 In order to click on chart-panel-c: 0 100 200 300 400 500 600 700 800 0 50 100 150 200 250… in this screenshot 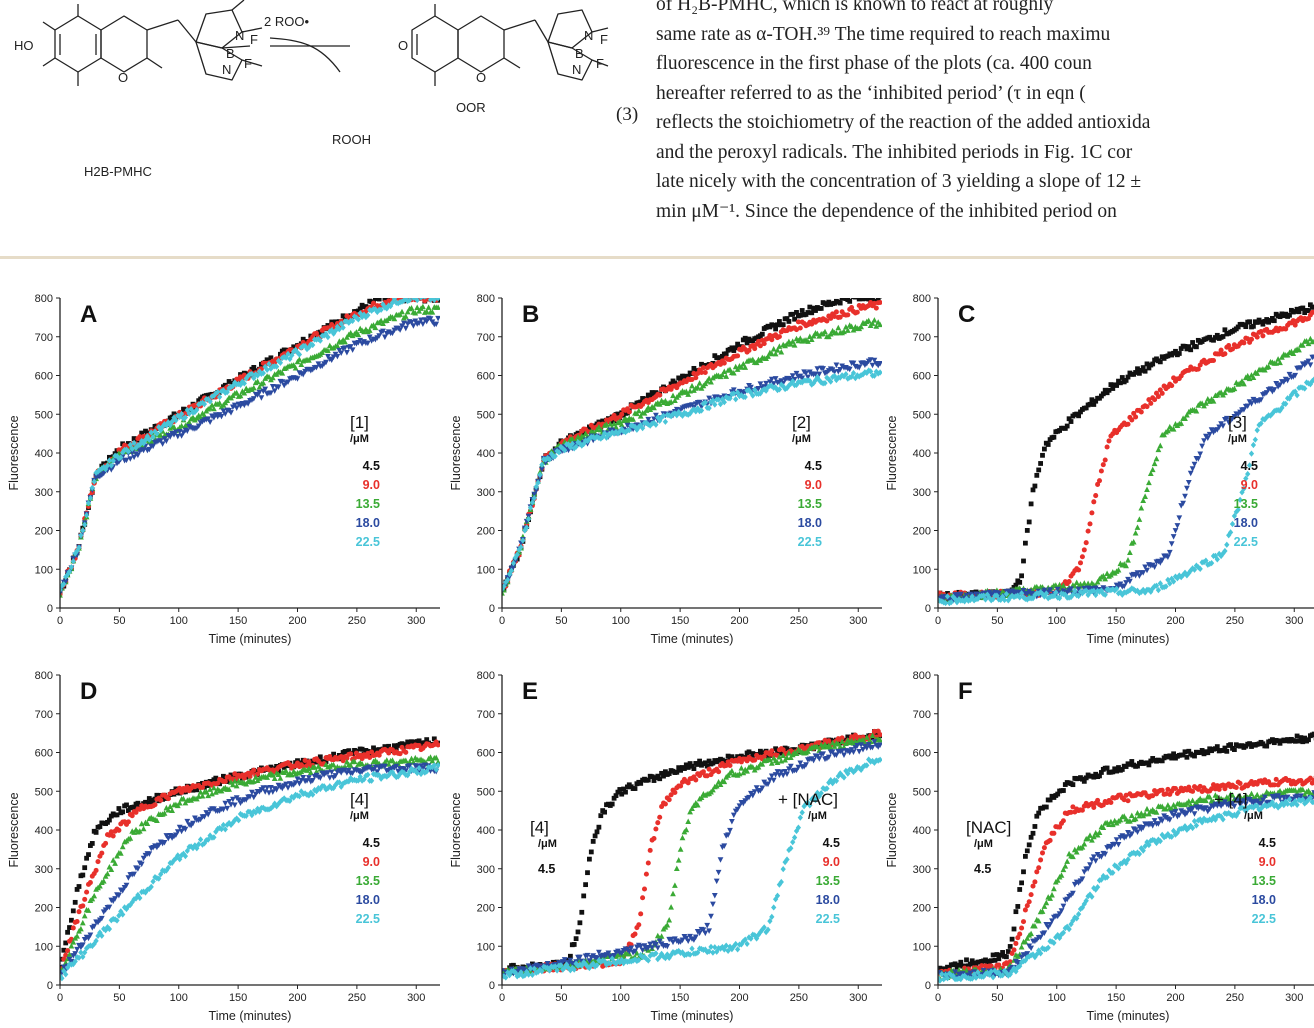, I will do `click(1099, 469)`.